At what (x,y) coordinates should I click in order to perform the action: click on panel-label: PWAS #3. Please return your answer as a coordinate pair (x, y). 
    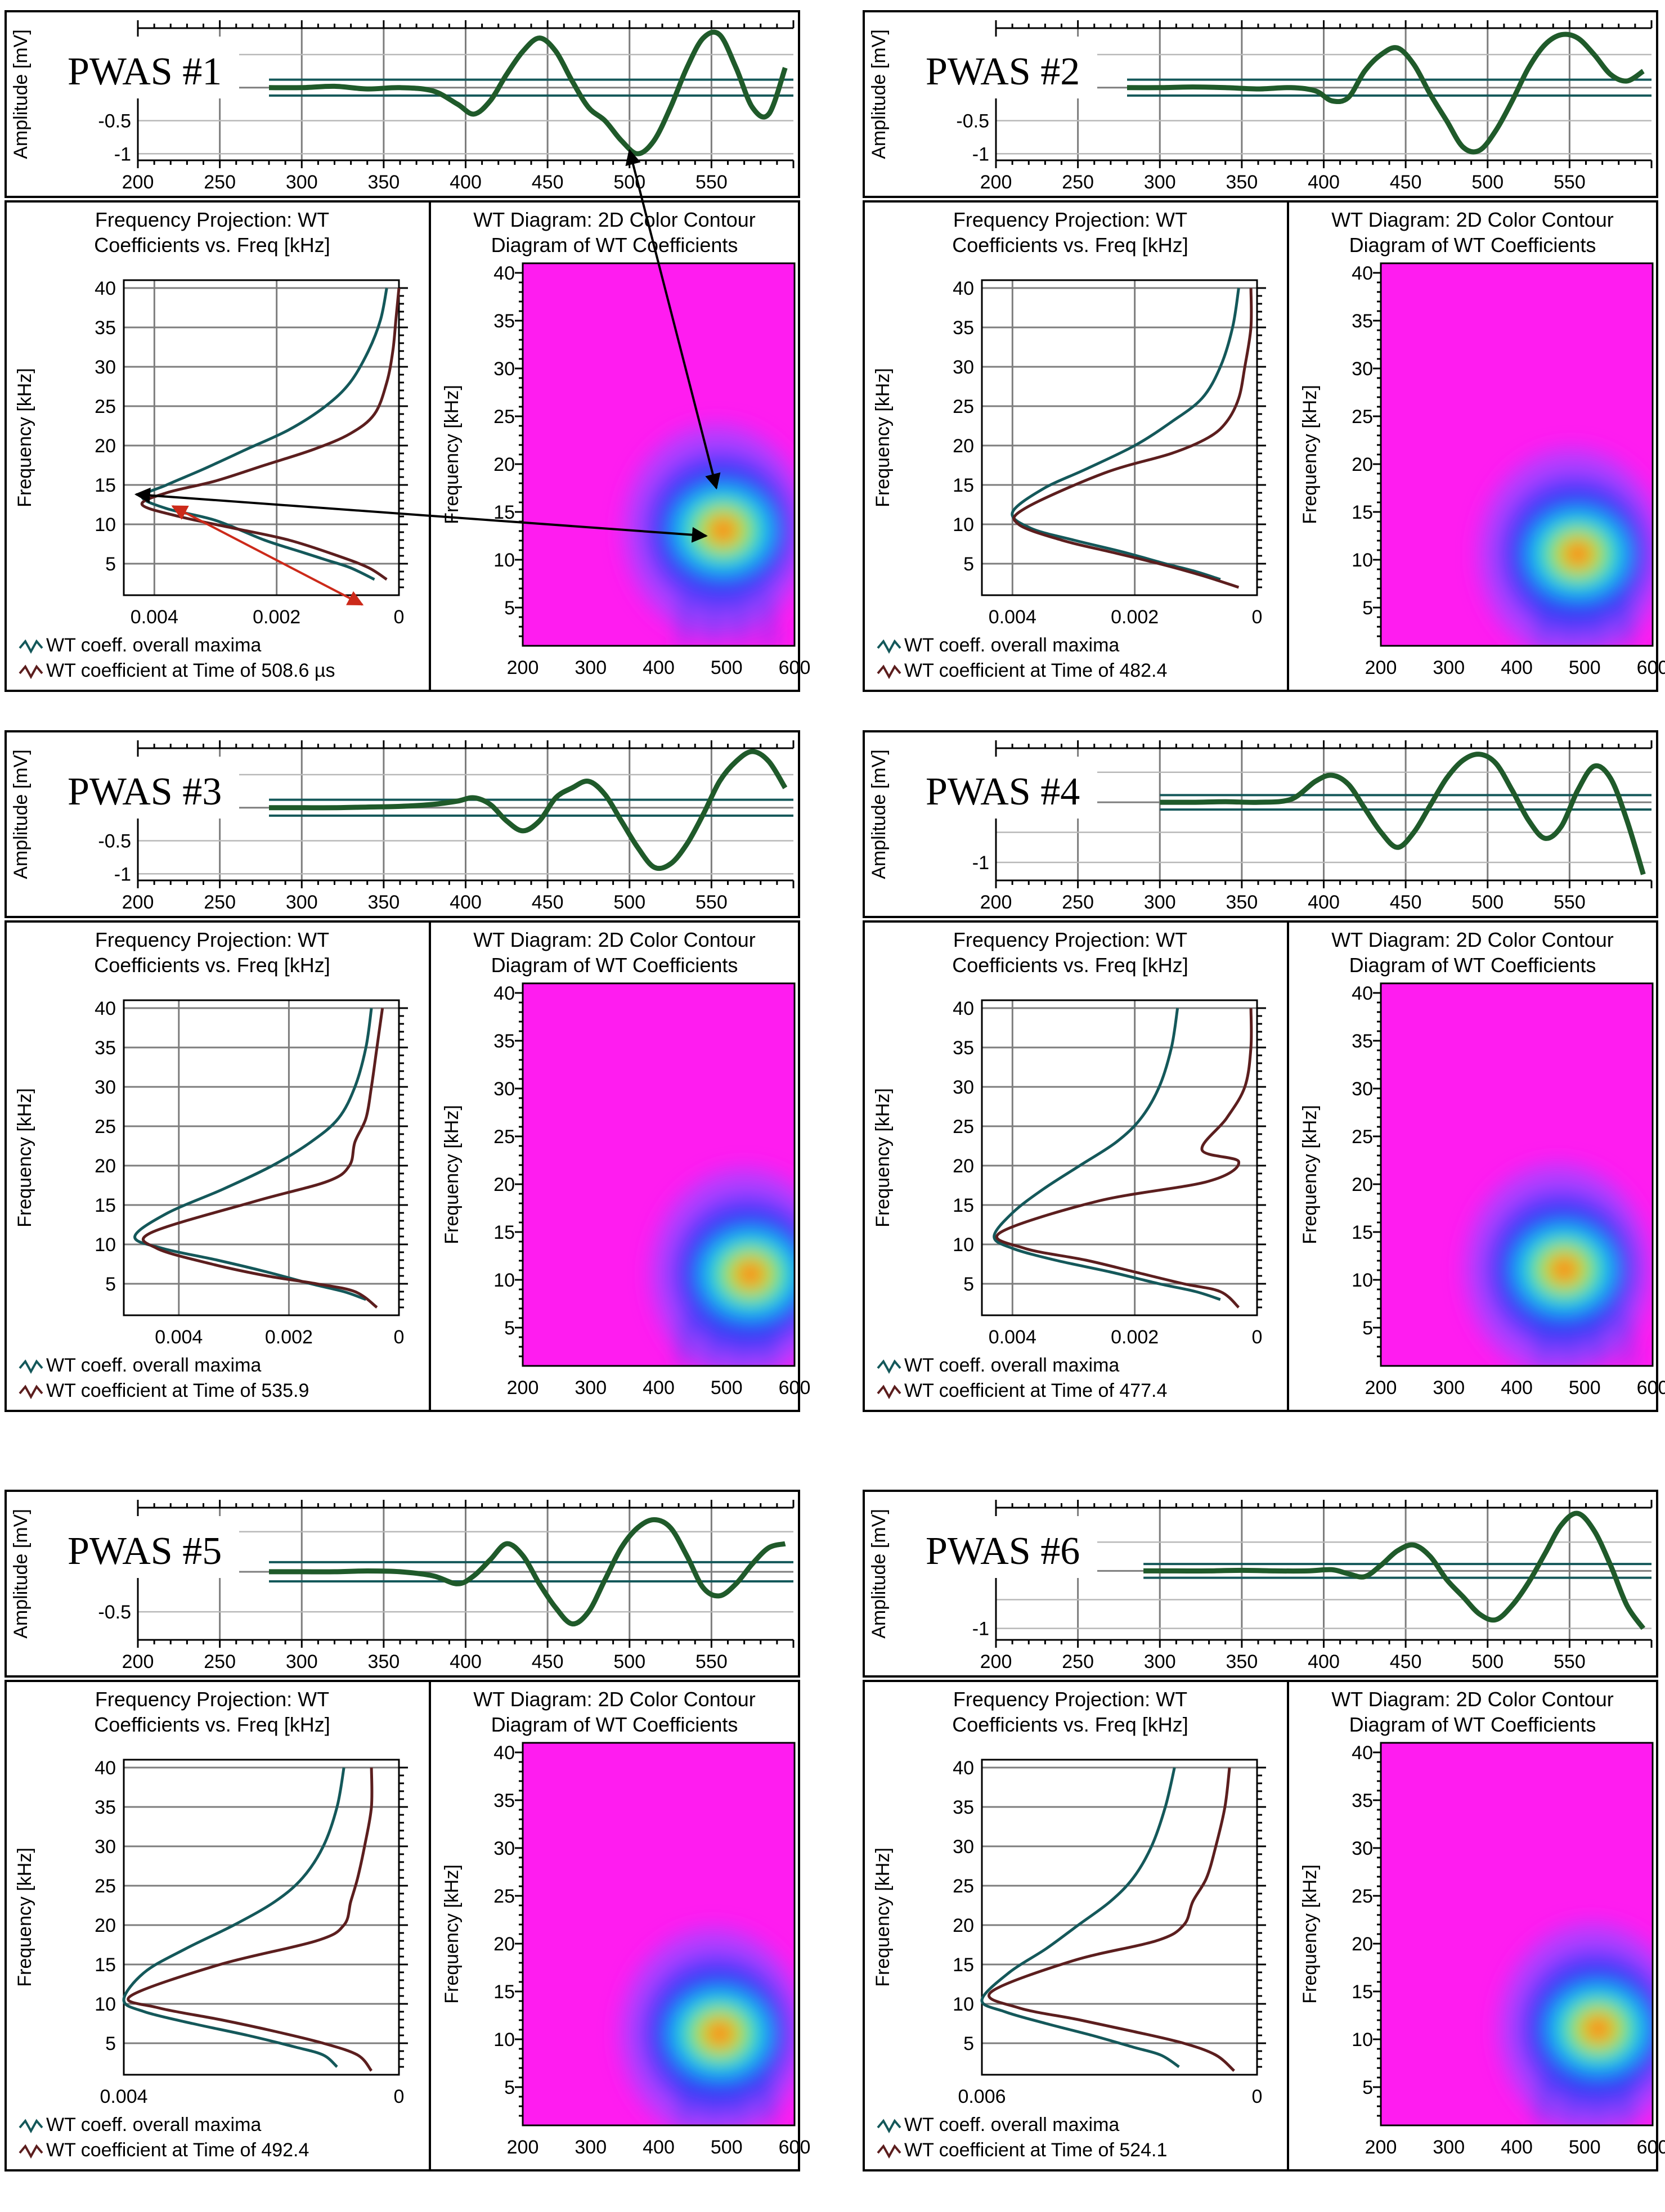
    Looking at the image, I should click on (145, 791).